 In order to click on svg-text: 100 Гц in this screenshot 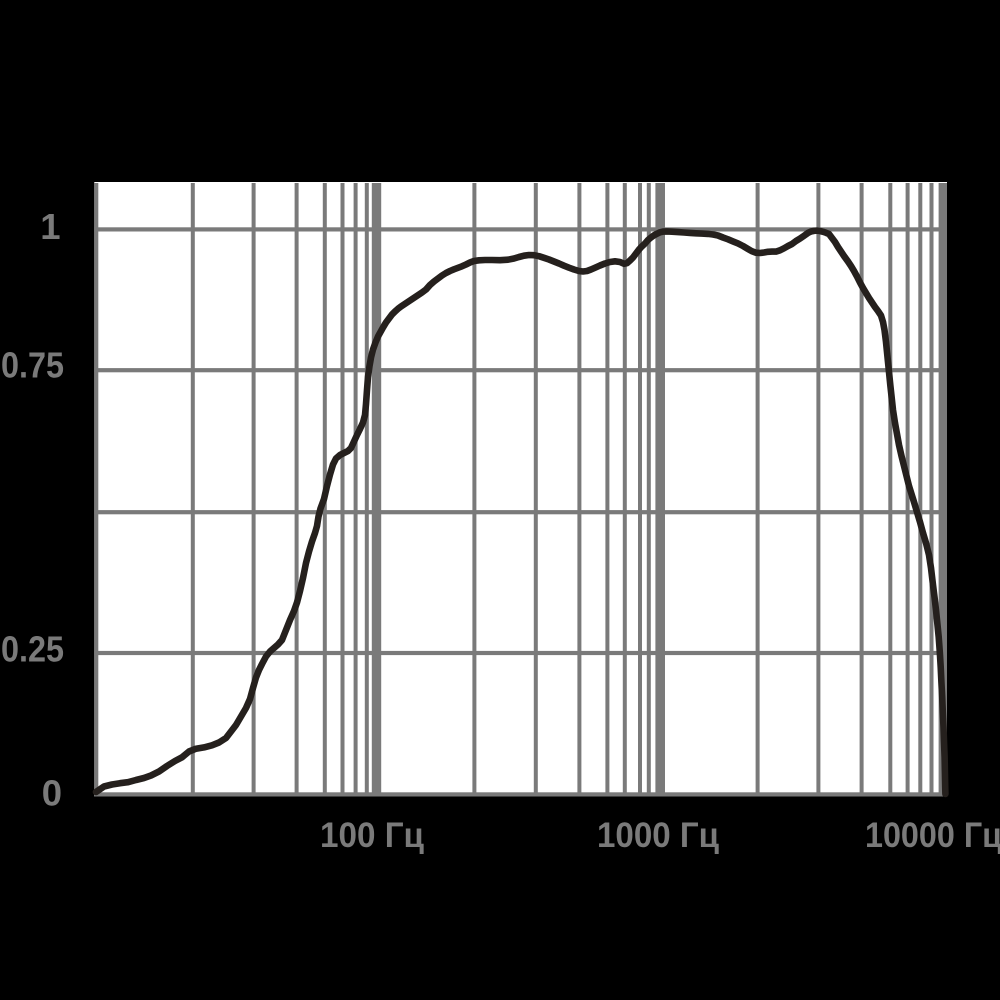, I will do `click(372, 835)`.